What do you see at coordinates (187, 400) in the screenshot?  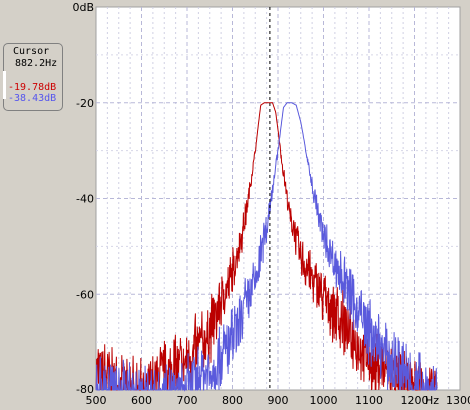 I see `x-tick-label: 700` at bounding box center [187, 400].